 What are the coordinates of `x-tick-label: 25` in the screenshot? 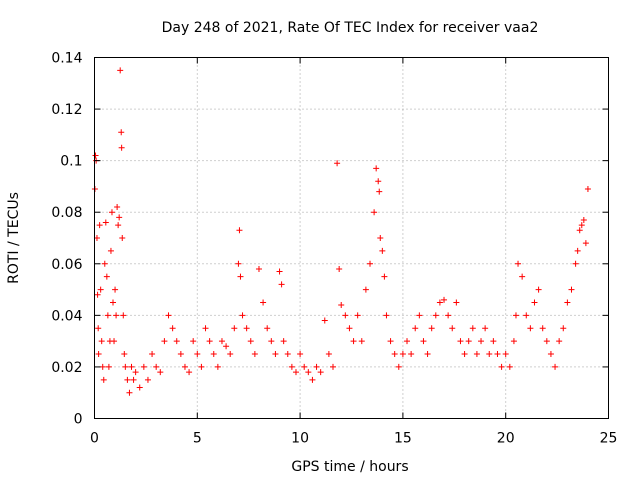 It's located at (609, 439).